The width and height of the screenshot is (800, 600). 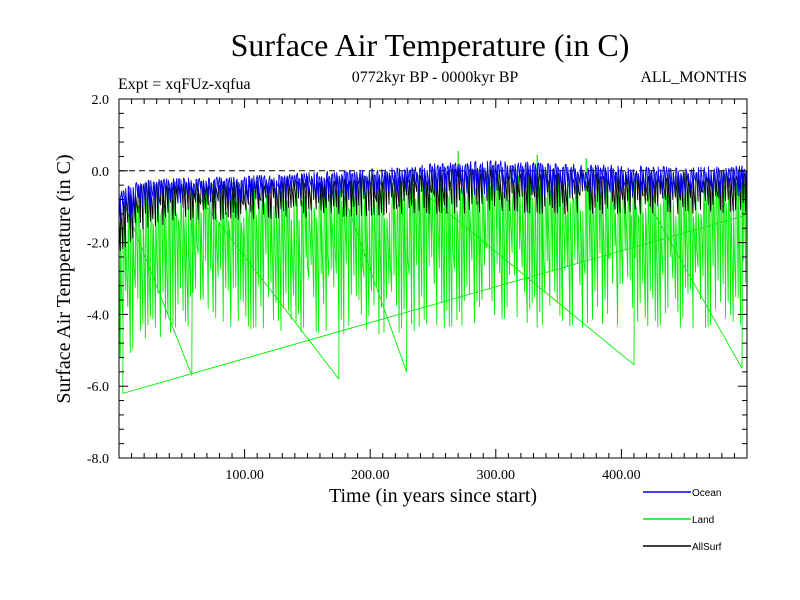 What do you see at coordinates (370, 475) in the screenshot?
I see `x-tick-label: 200.00` at bounding box center [370, 475].